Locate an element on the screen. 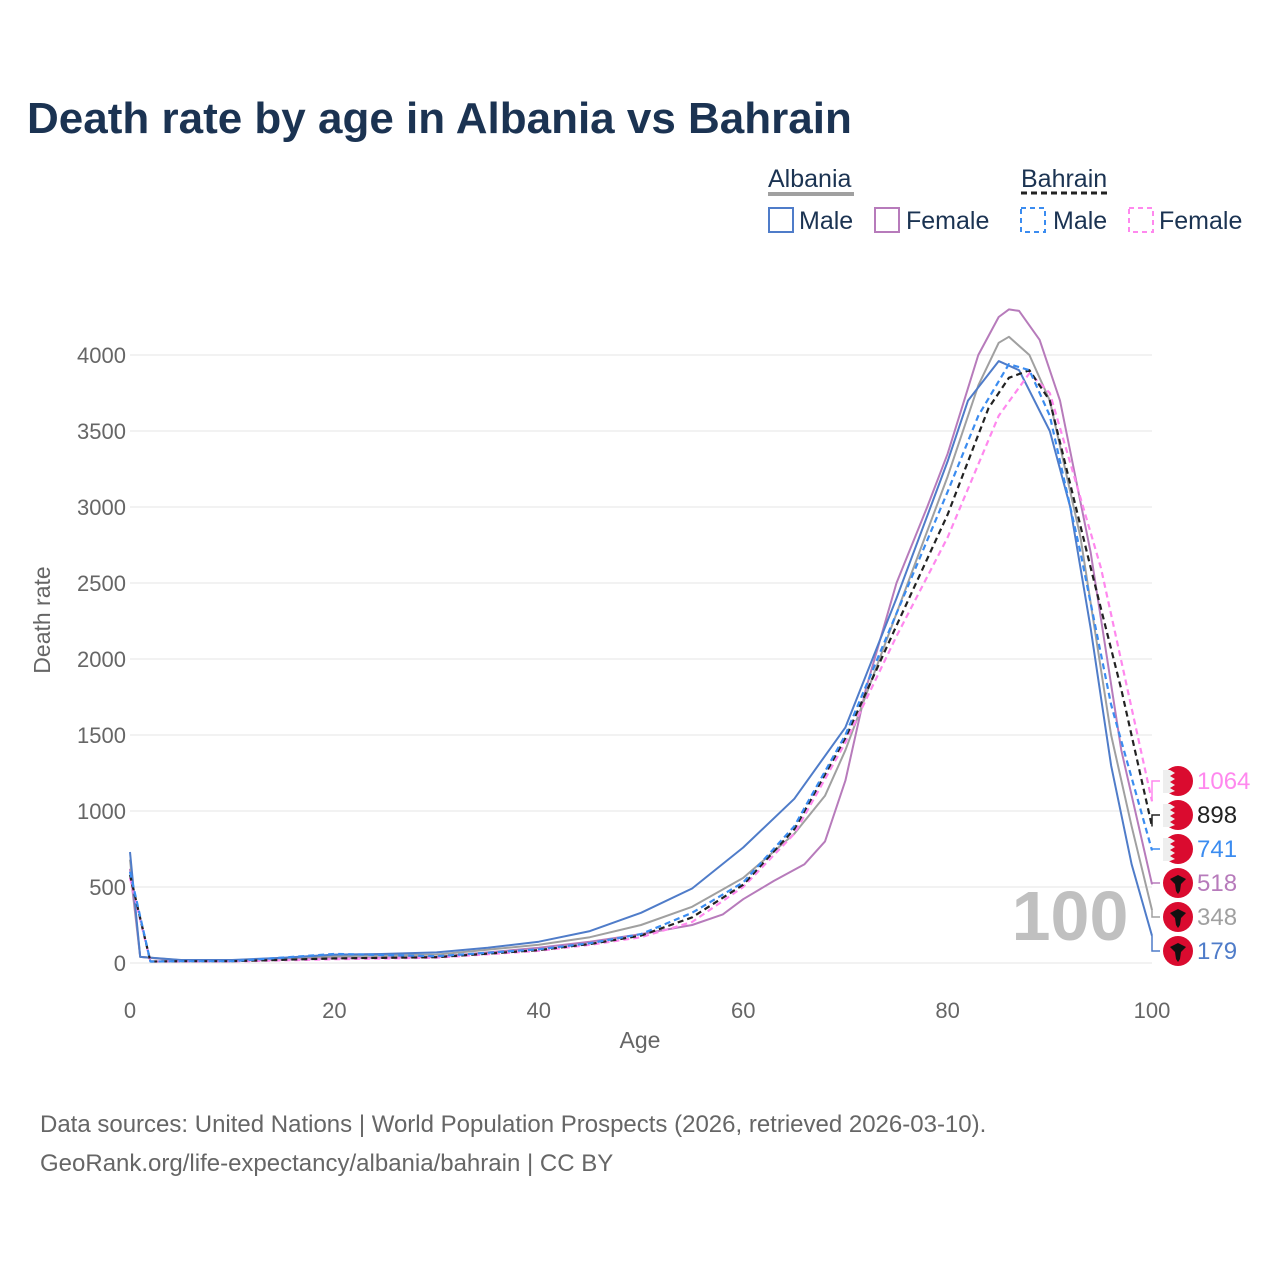  y-tick-label: 3000 is located at coordinates (101, 507).